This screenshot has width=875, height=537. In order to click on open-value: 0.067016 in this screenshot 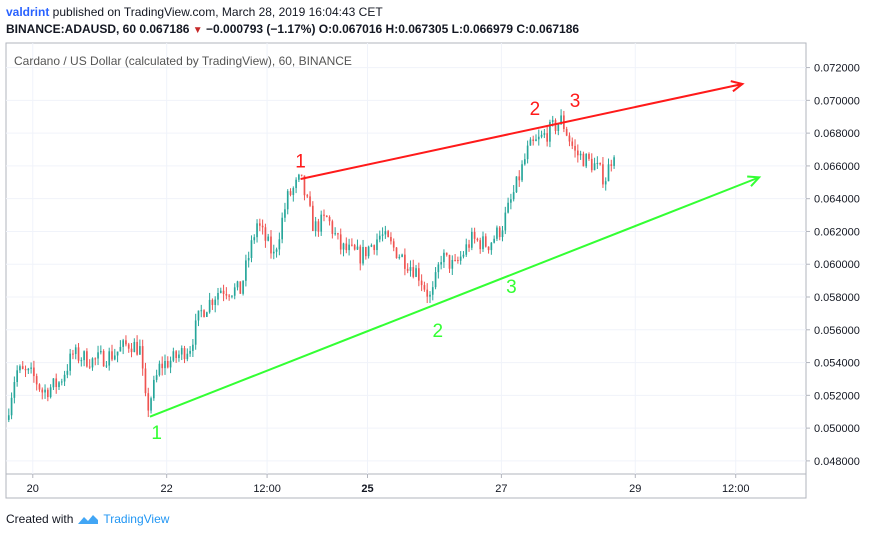, I will do `click(357, 29)`.